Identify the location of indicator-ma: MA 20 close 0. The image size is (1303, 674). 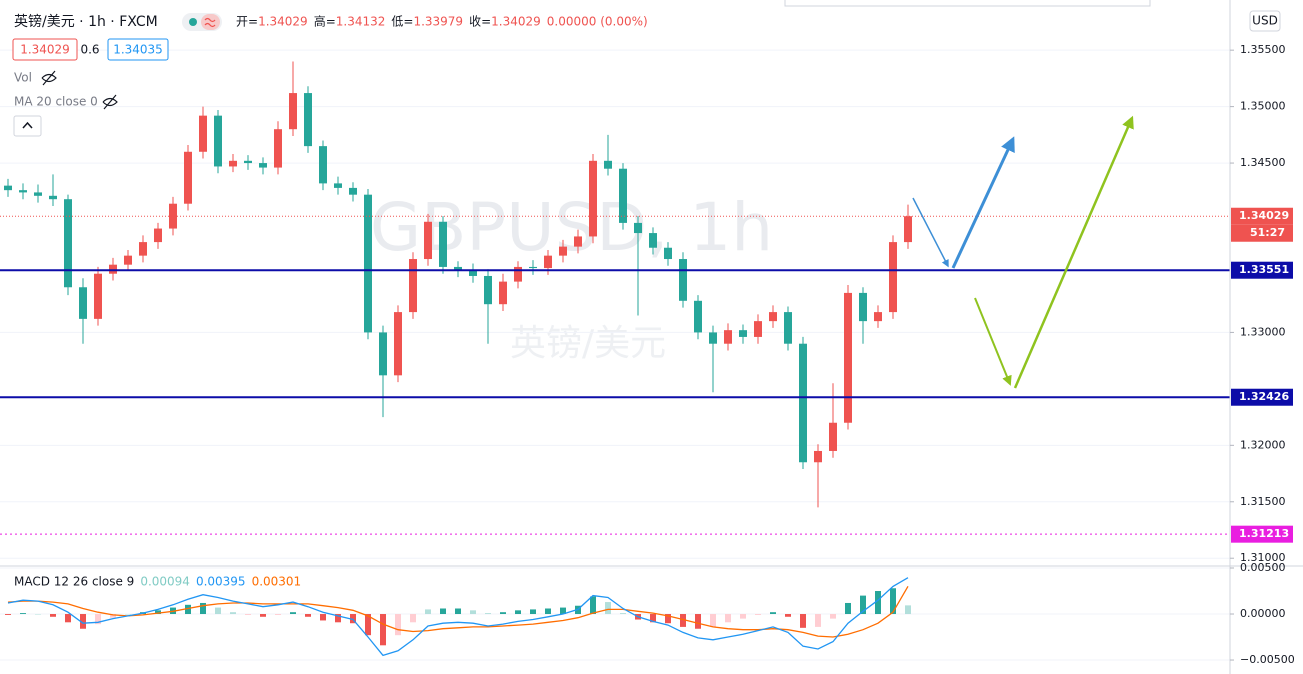
(56, 102).